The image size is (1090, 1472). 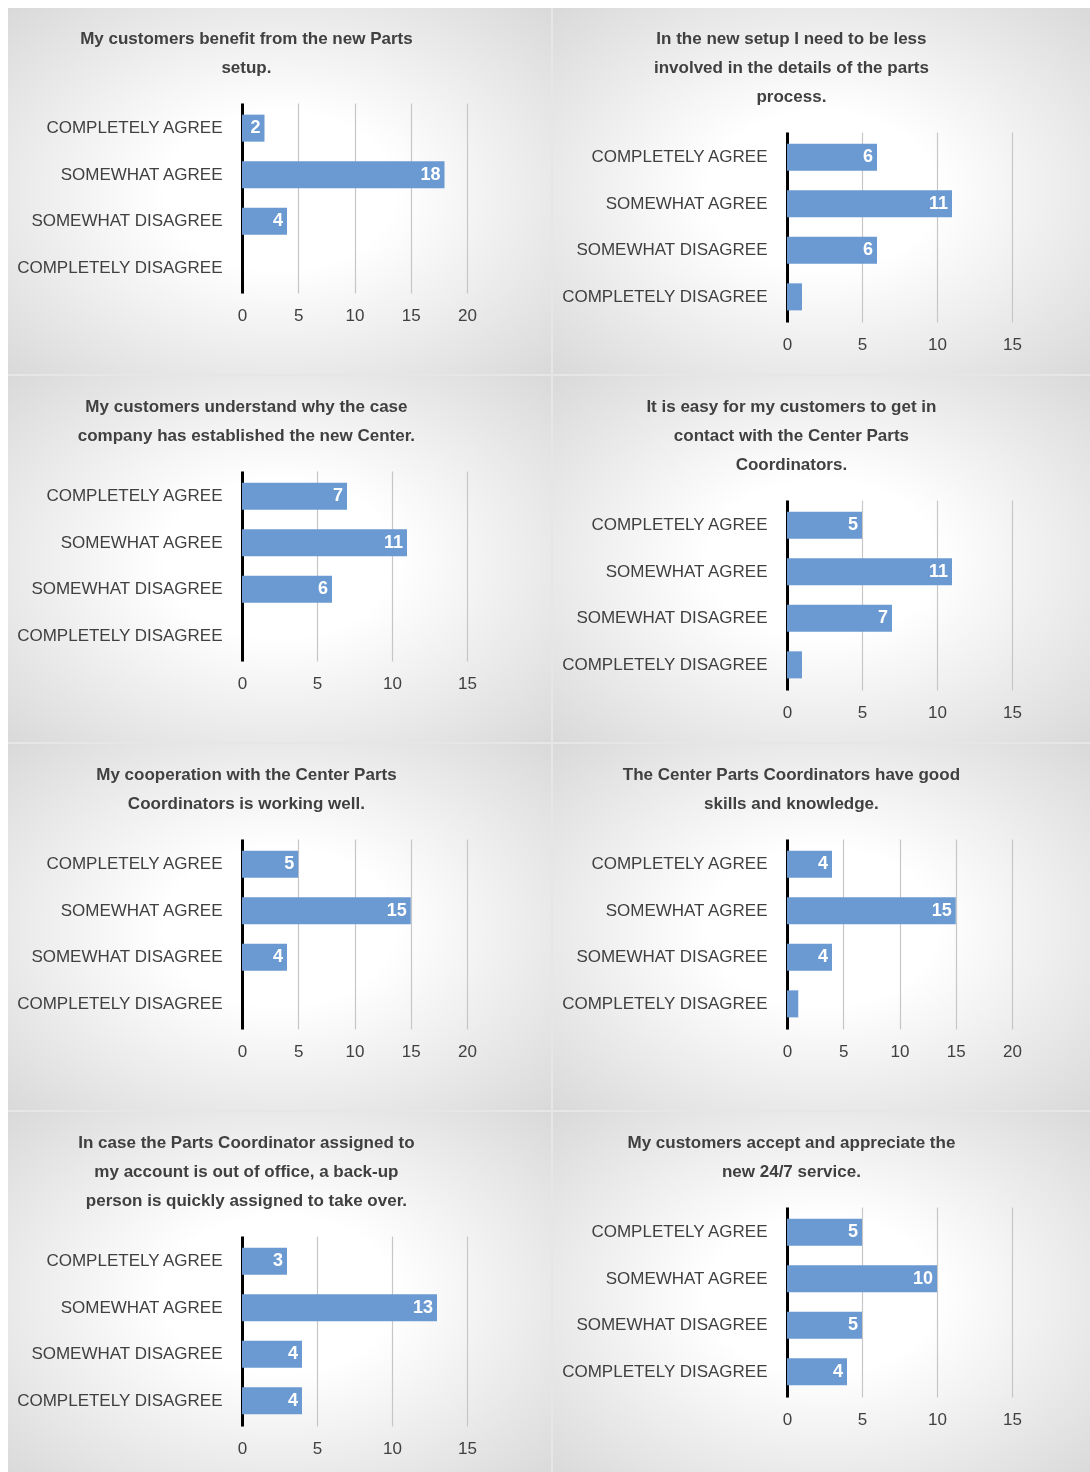 What do you see at coordinates (337, 495) in the screenshot?
I see `data-label: 7` at bounding box center [337, 495].